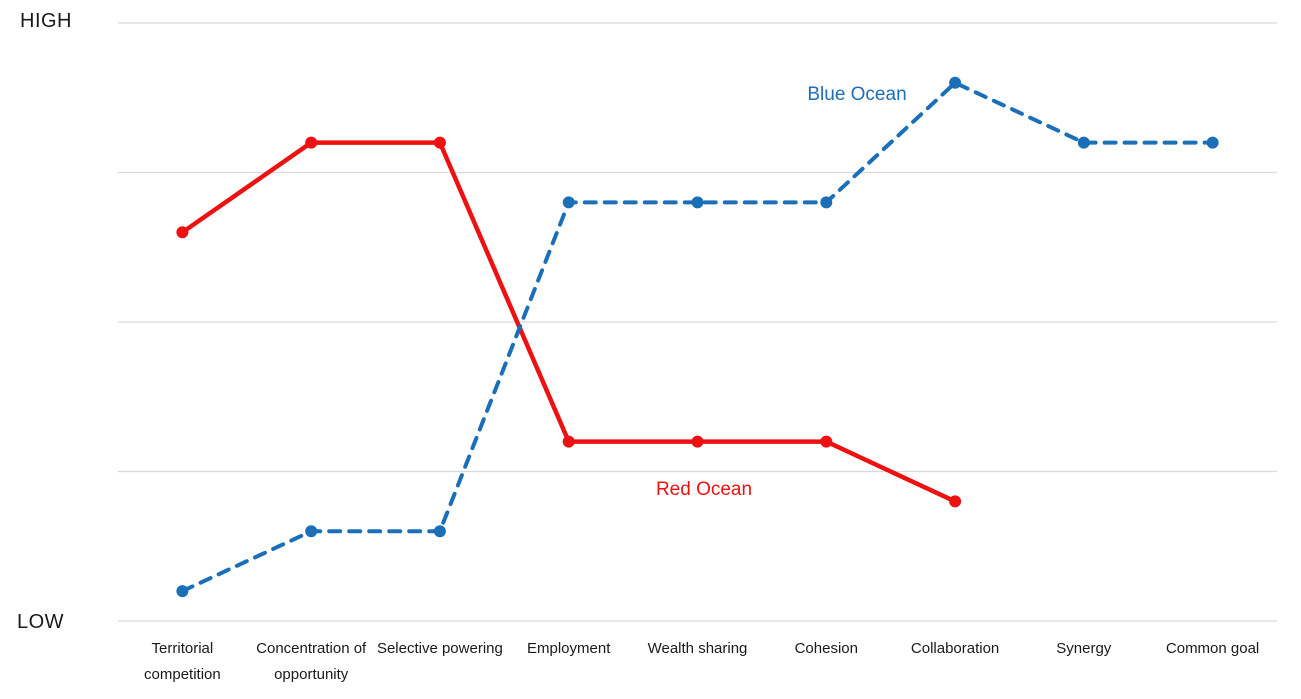 The width and height of the screenshot is (1301, 699). What do you see at coordinates (857, 94) in the screenshot?
I see `blue-ocean-series-label: Blue Ocean` at bounding box center [857, 94].